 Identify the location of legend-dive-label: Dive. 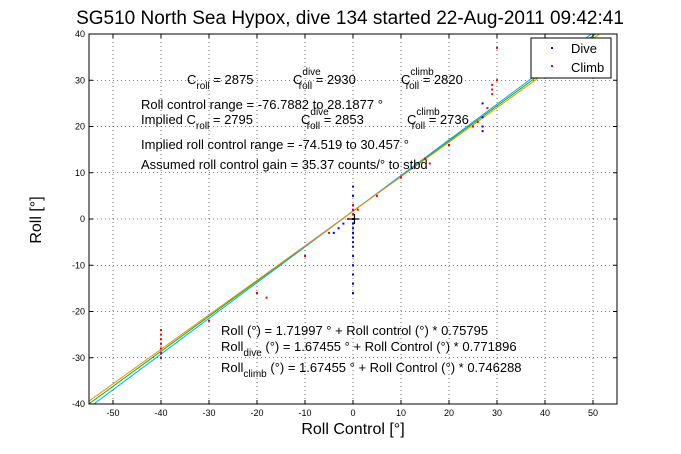
(584, 48).